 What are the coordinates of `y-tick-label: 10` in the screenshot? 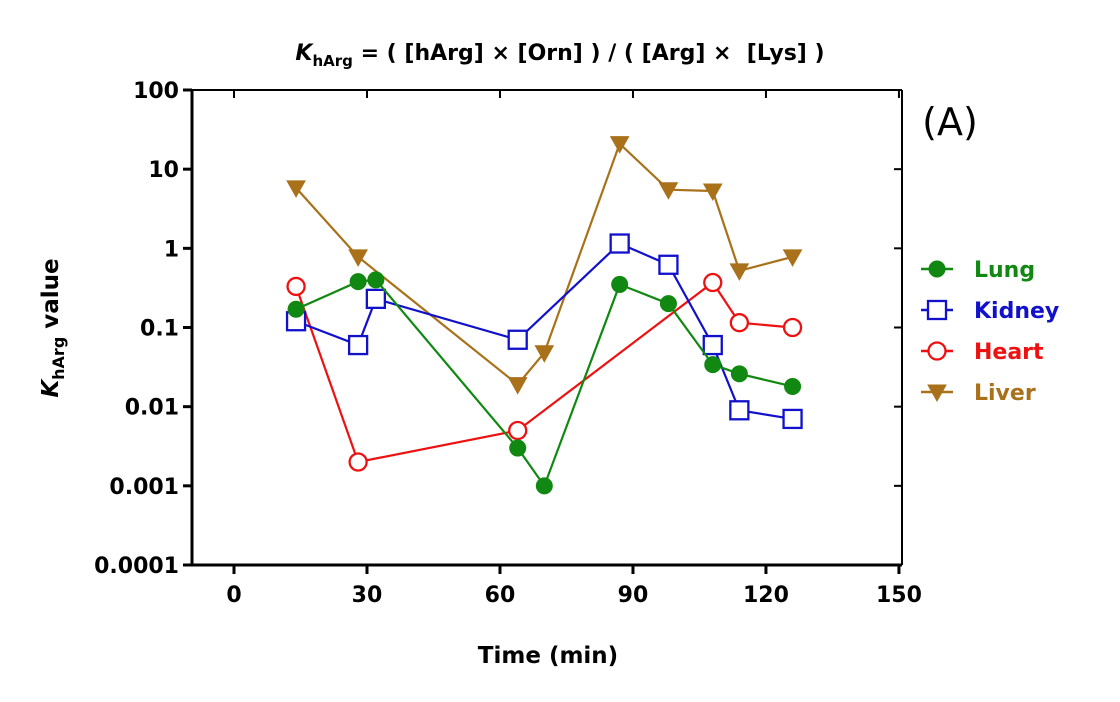 It's located at (163, 170).